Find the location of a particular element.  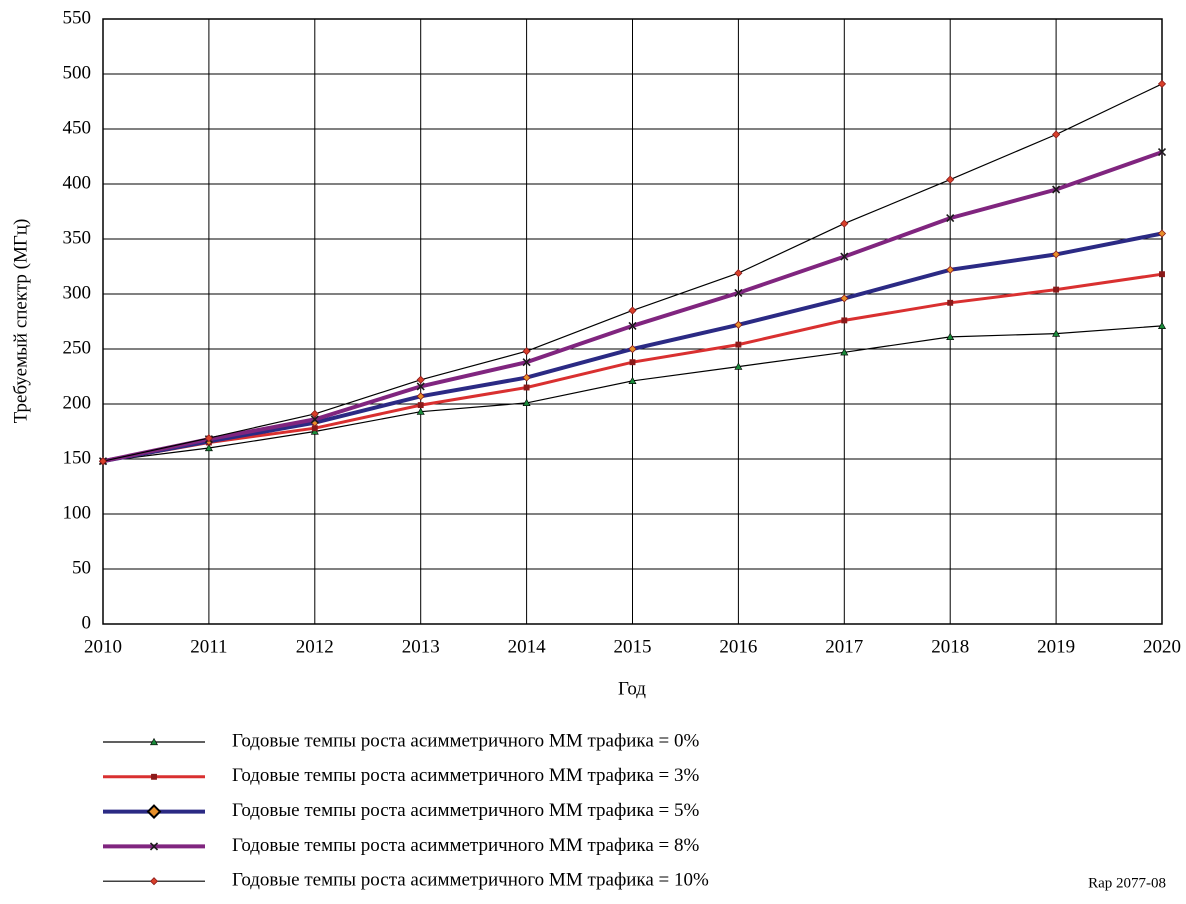

y-tick-label: 300 is located at coordinates (77, 292).